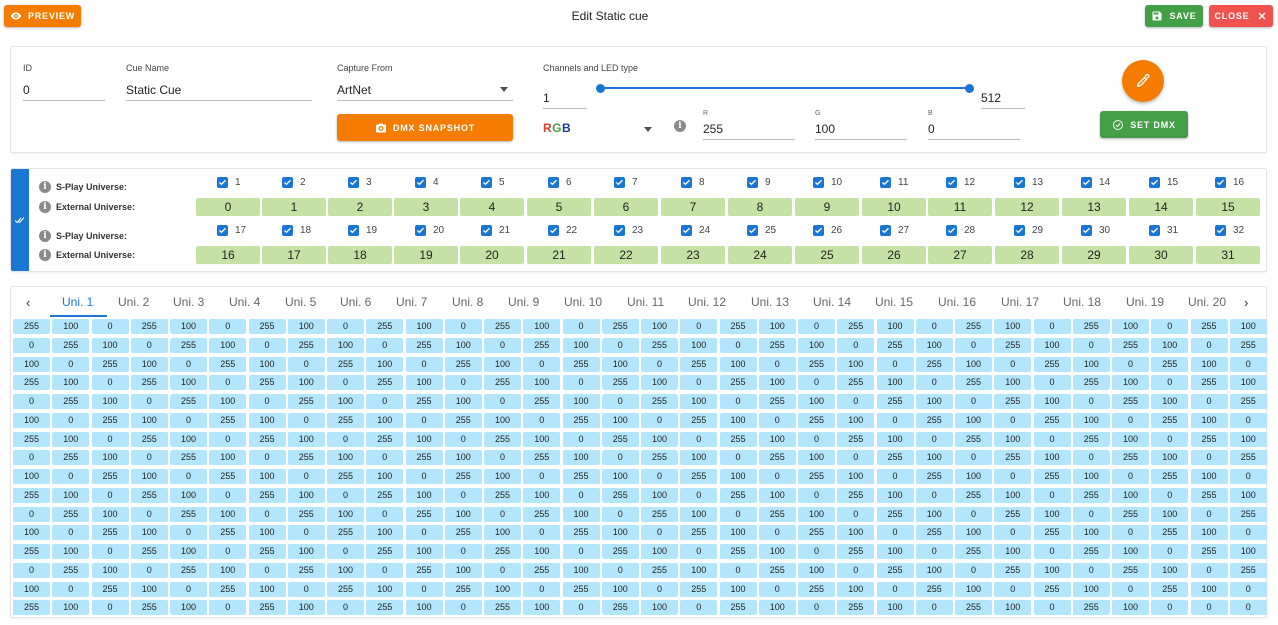 This screenshot has width=1278, height=625. What do you see at coordinates (1143, 81) in the screenshot?
I see `color-picker-button` at bounding box center [1143, 81].